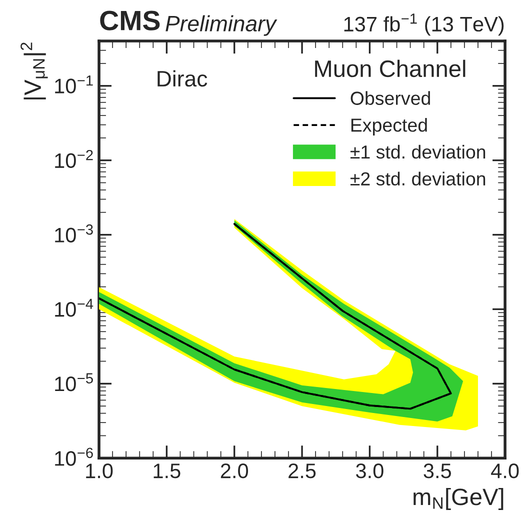  Describe the element at coordinates (74, 233) in the screenshot. I see `y-tick-label: 10$^{−3}$` at that location.